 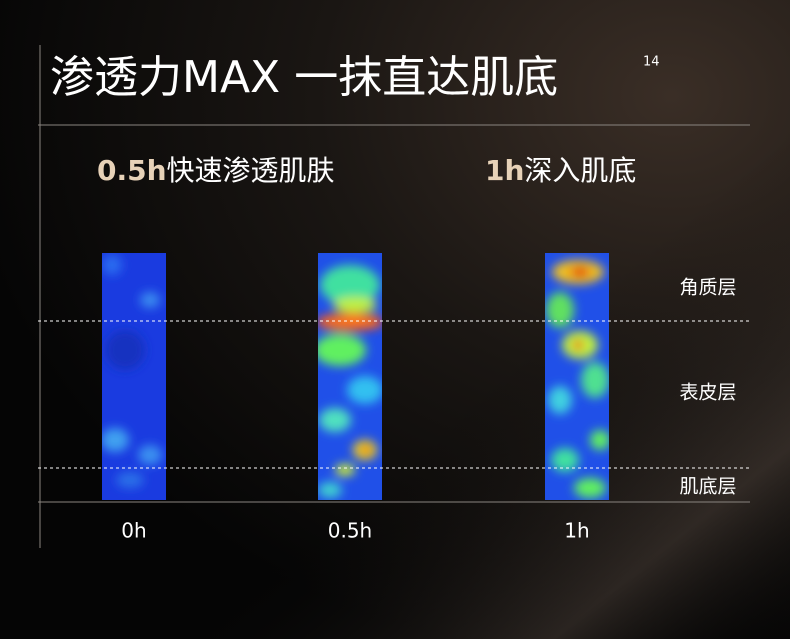 What do you see at coordinates (707, 288) in the screenshot?
I see `layer-label: 角质层` at bounding box center [707, 288].